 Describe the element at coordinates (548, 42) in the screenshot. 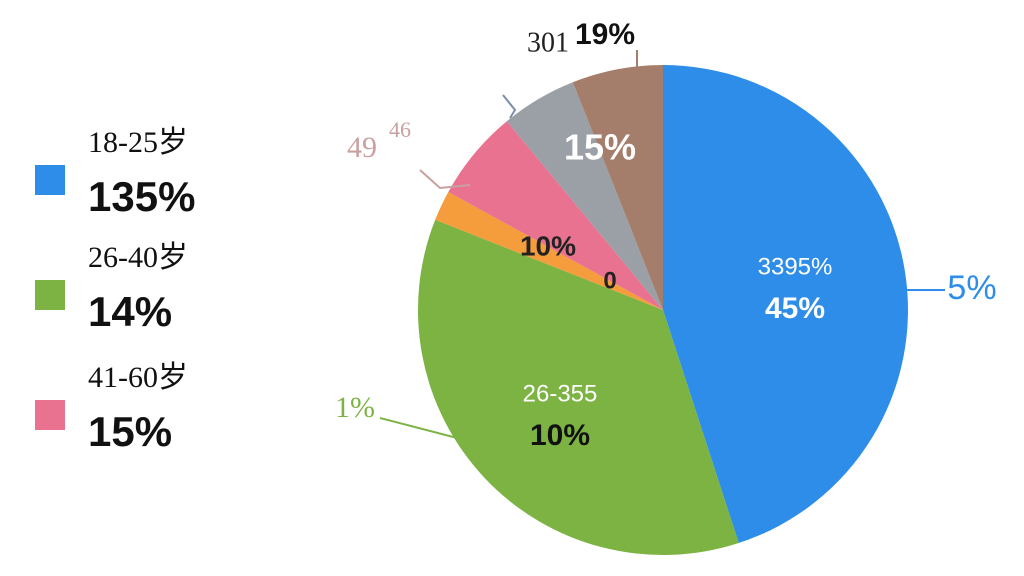

I see `outside-label: 301` at that location.